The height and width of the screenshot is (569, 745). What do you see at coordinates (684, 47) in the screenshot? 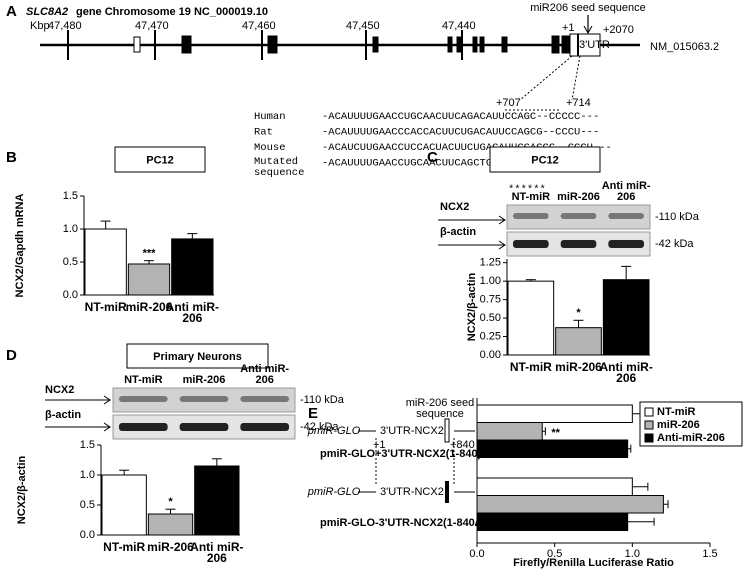
I see `accession: NM_015063.2` at bounding box center [684, 47].